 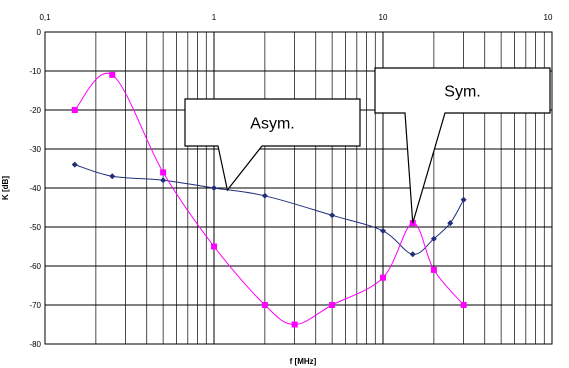 What do you see at coordinates (5, 188) in the screenshot?
I see `y-axis-label: K [dB]` at bounding box center [5, 188].